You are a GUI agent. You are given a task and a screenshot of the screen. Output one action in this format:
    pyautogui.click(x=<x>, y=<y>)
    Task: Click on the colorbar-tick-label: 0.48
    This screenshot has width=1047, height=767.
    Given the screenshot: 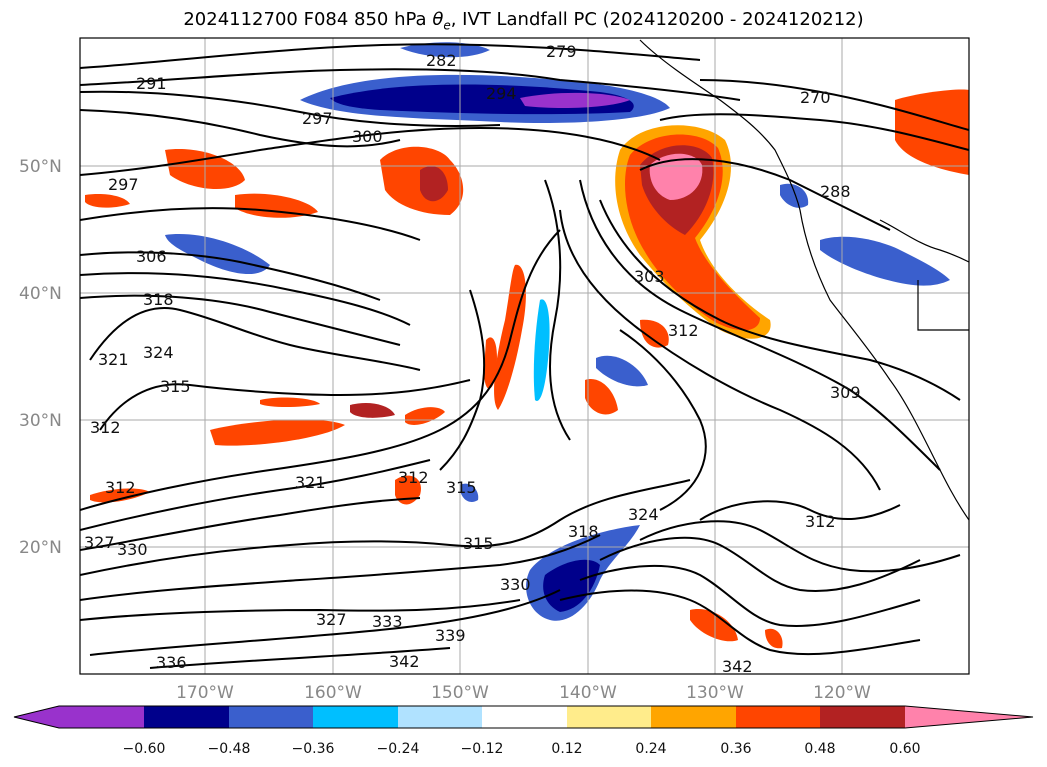 What is the action you would take?
    pyautogui.click(x=819, y=749)
    